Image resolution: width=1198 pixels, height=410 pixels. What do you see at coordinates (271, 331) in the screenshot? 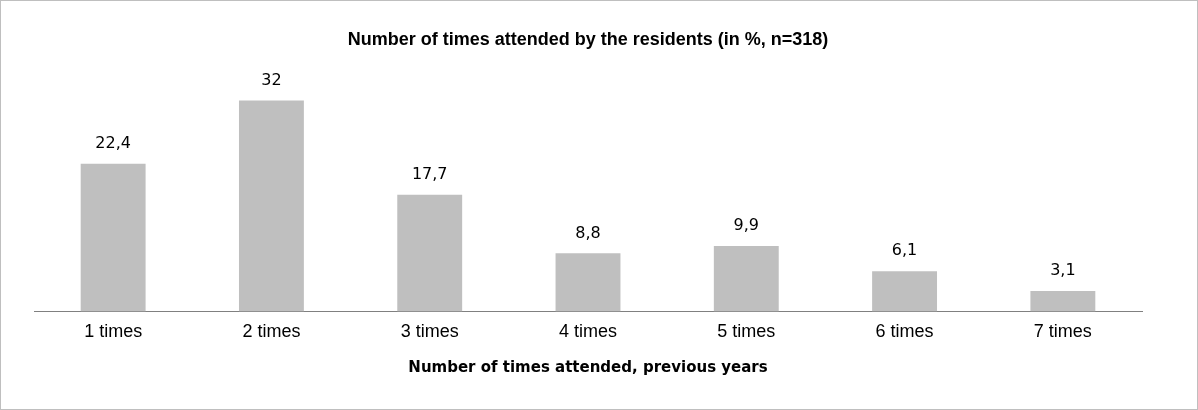
I see `x-tick-label: 2 times` at bounding box center [271, 331].